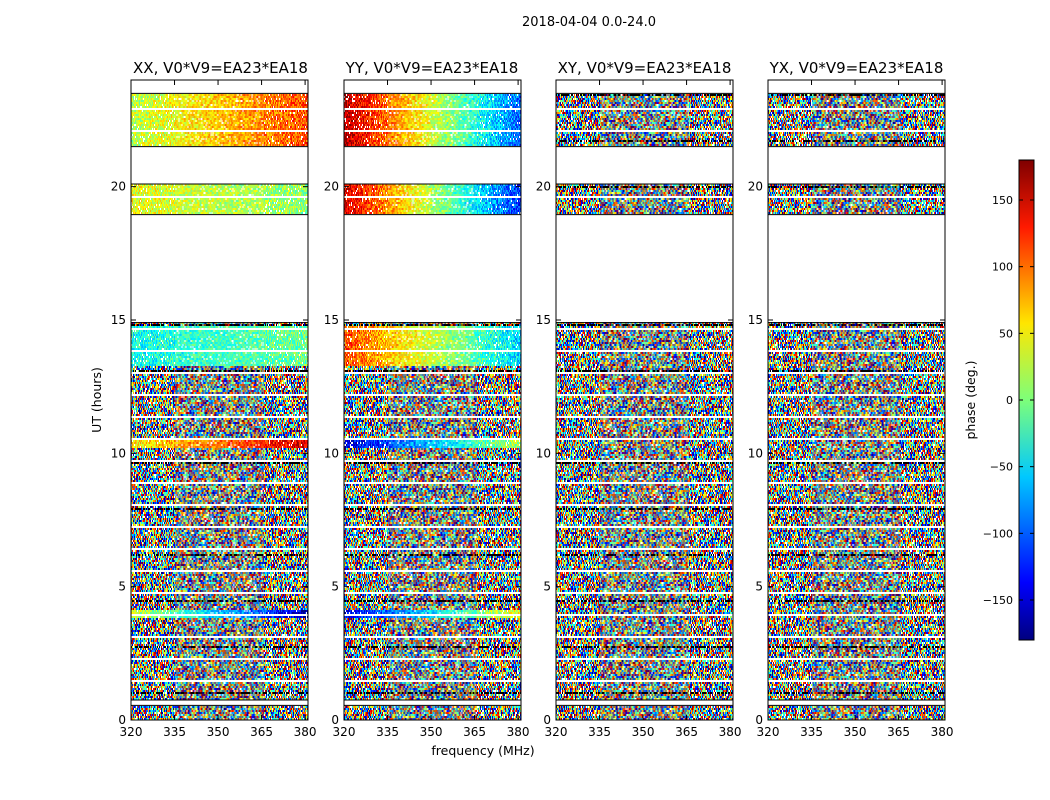  I want to click on panel-title: XX, V0*V9=EA23*EA18, so click(220, 68).